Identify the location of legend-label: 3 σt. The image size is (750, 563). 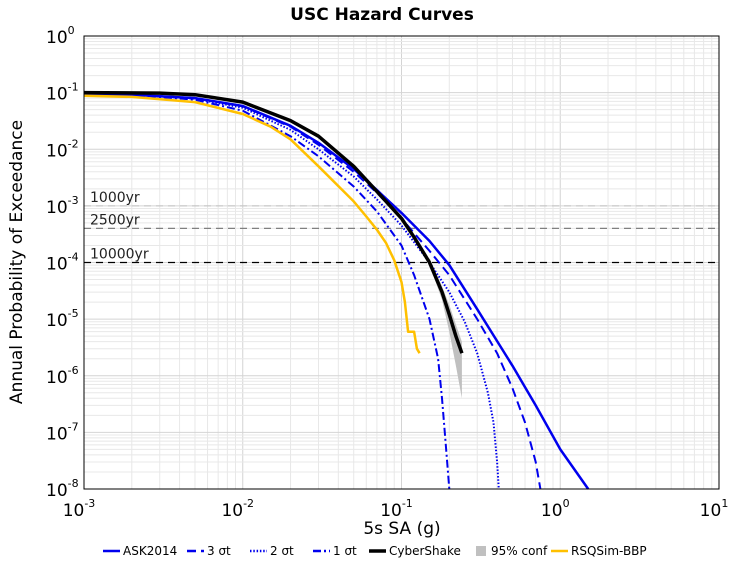
(219, 551).